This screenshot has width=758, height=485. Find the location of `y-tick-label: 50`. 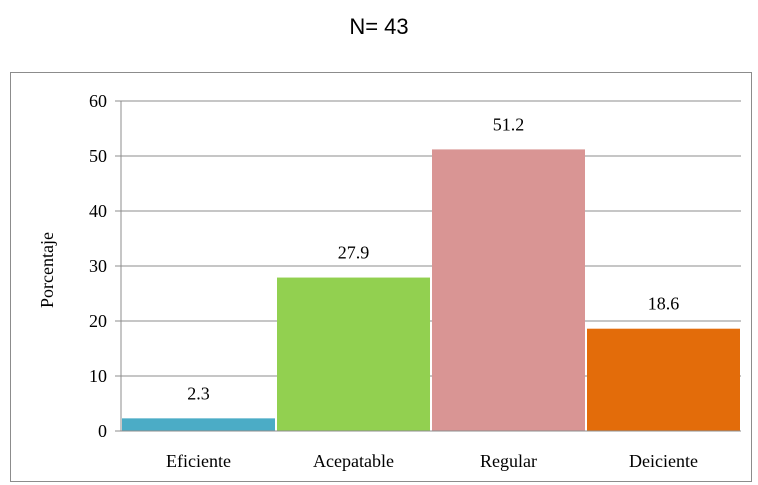

y-tick-label: 50 is located at coordinates (98, 156).